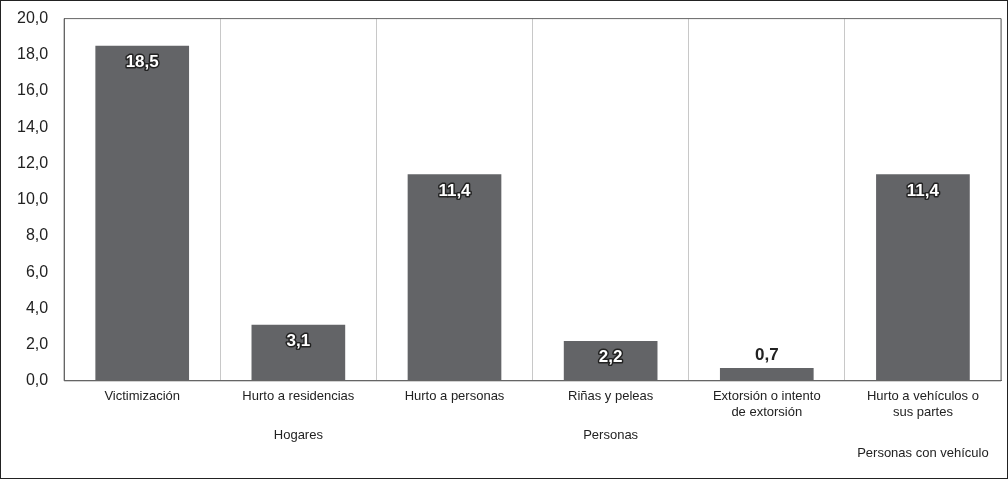  Describe the element at coordinates (33, 162) in the screenshot. I see `y-tick-label: 12,0` at that location.